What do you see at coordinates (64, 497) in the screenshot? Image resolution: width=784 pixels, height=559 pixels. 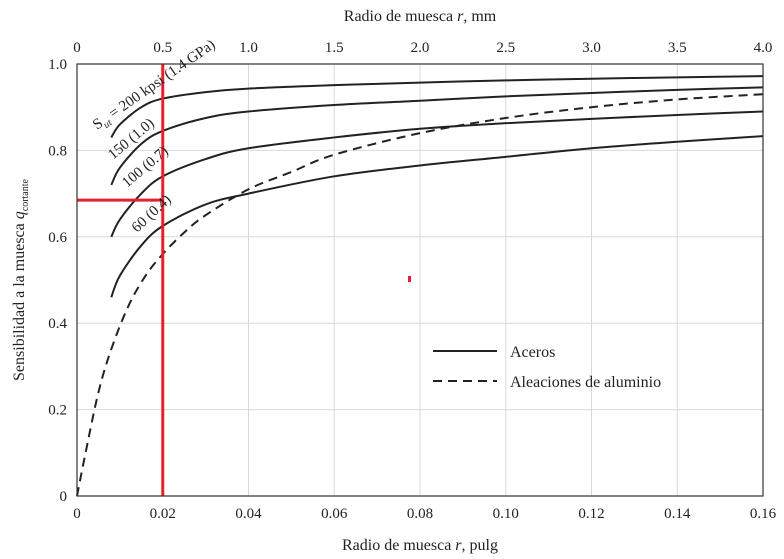 I see `y-tick-label: 0` at bounding box center [64, 497].